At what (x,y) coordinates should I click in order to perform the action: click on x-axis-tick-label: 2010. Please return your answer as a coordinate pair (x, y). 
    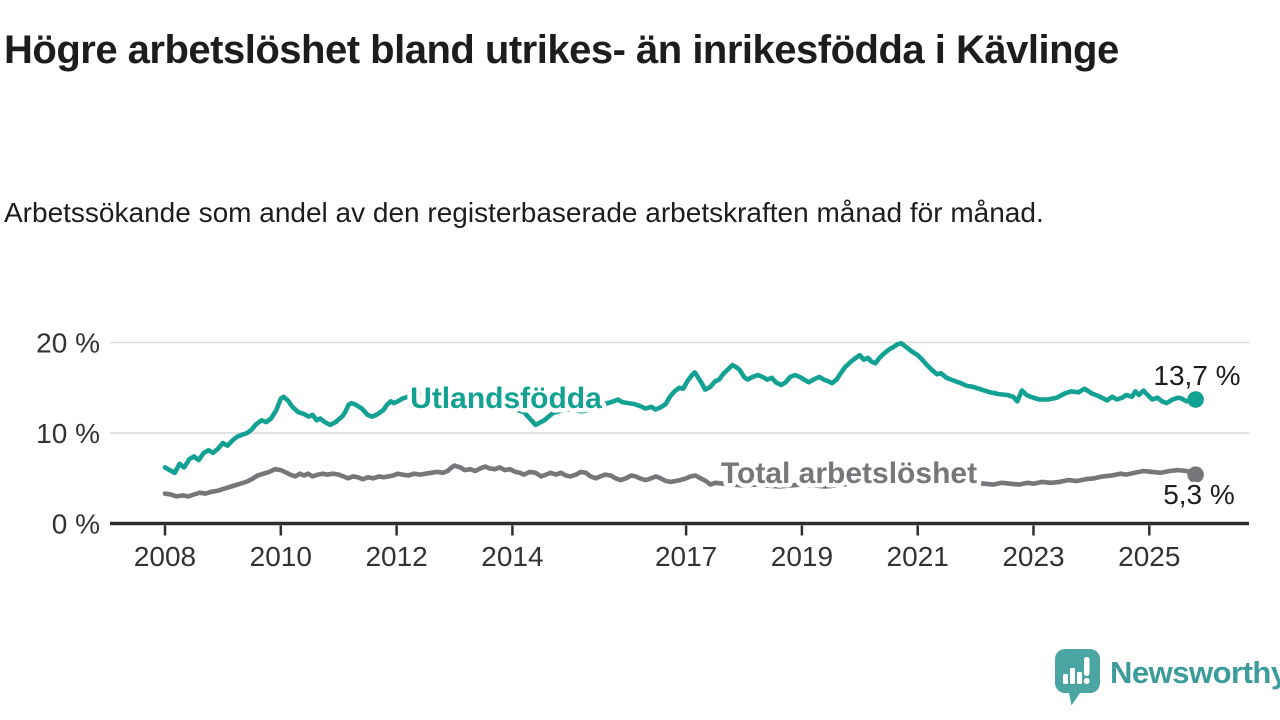
    Looking at the image, I should click on (281, 556).